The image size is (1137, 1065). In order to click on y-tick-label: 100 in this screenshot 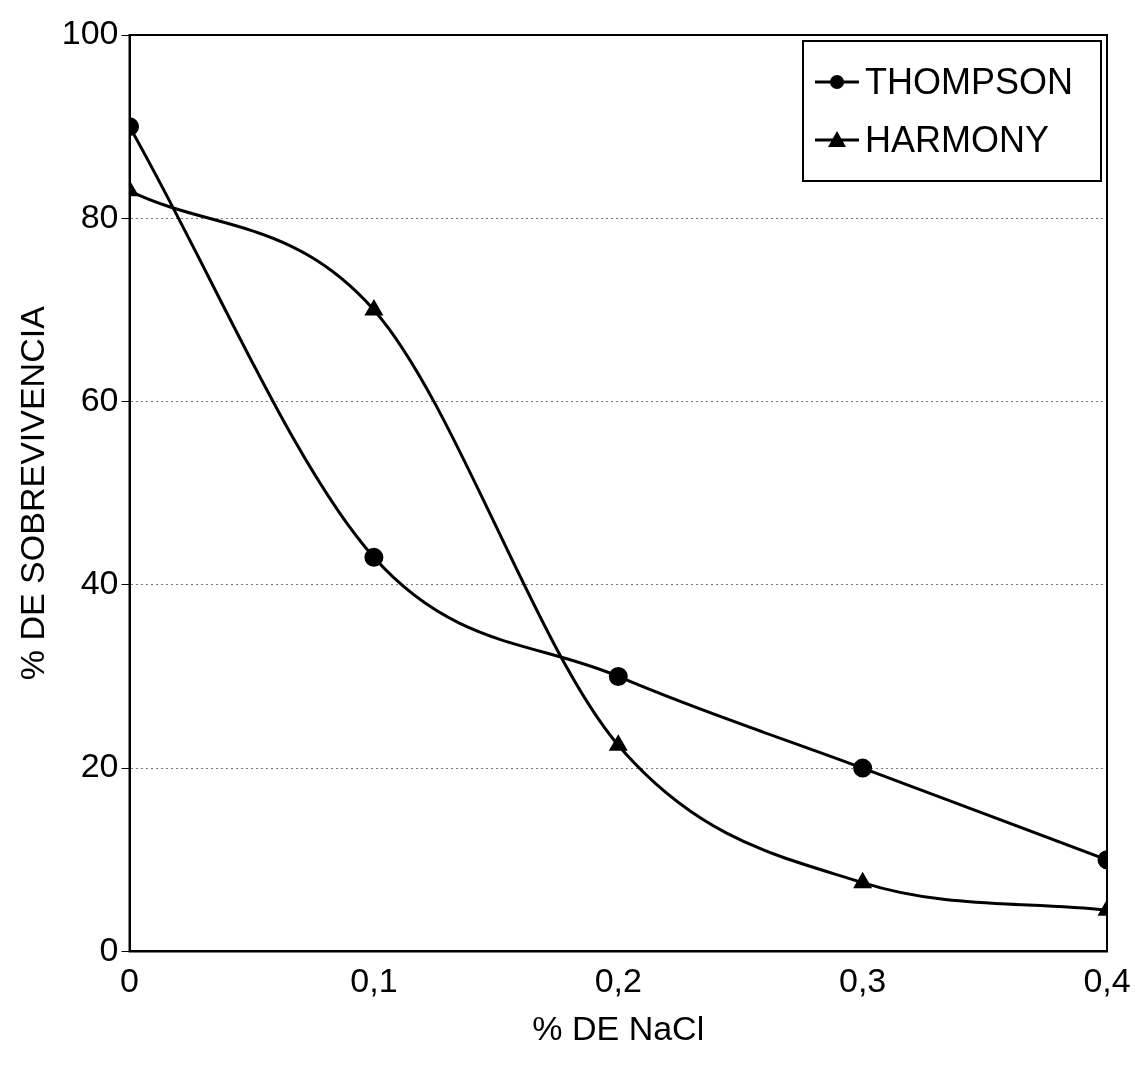, I will do `click(90, 32)`.